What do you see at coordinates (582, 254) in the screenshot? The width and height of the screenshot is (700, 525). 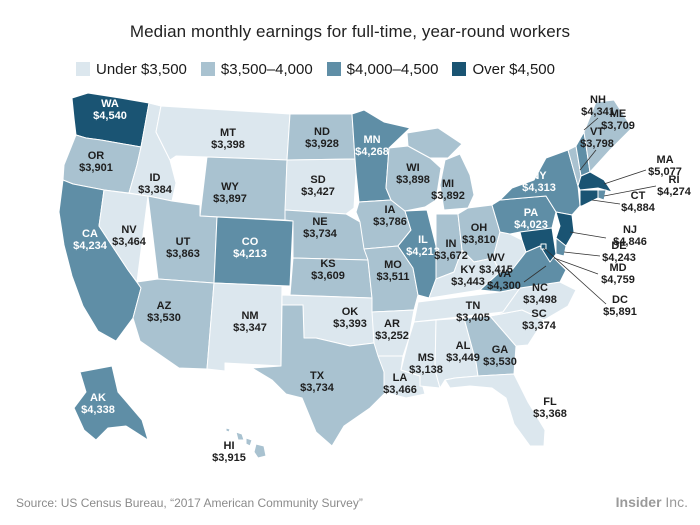 I see `leader-line-de` at bounding box center [582, 254].